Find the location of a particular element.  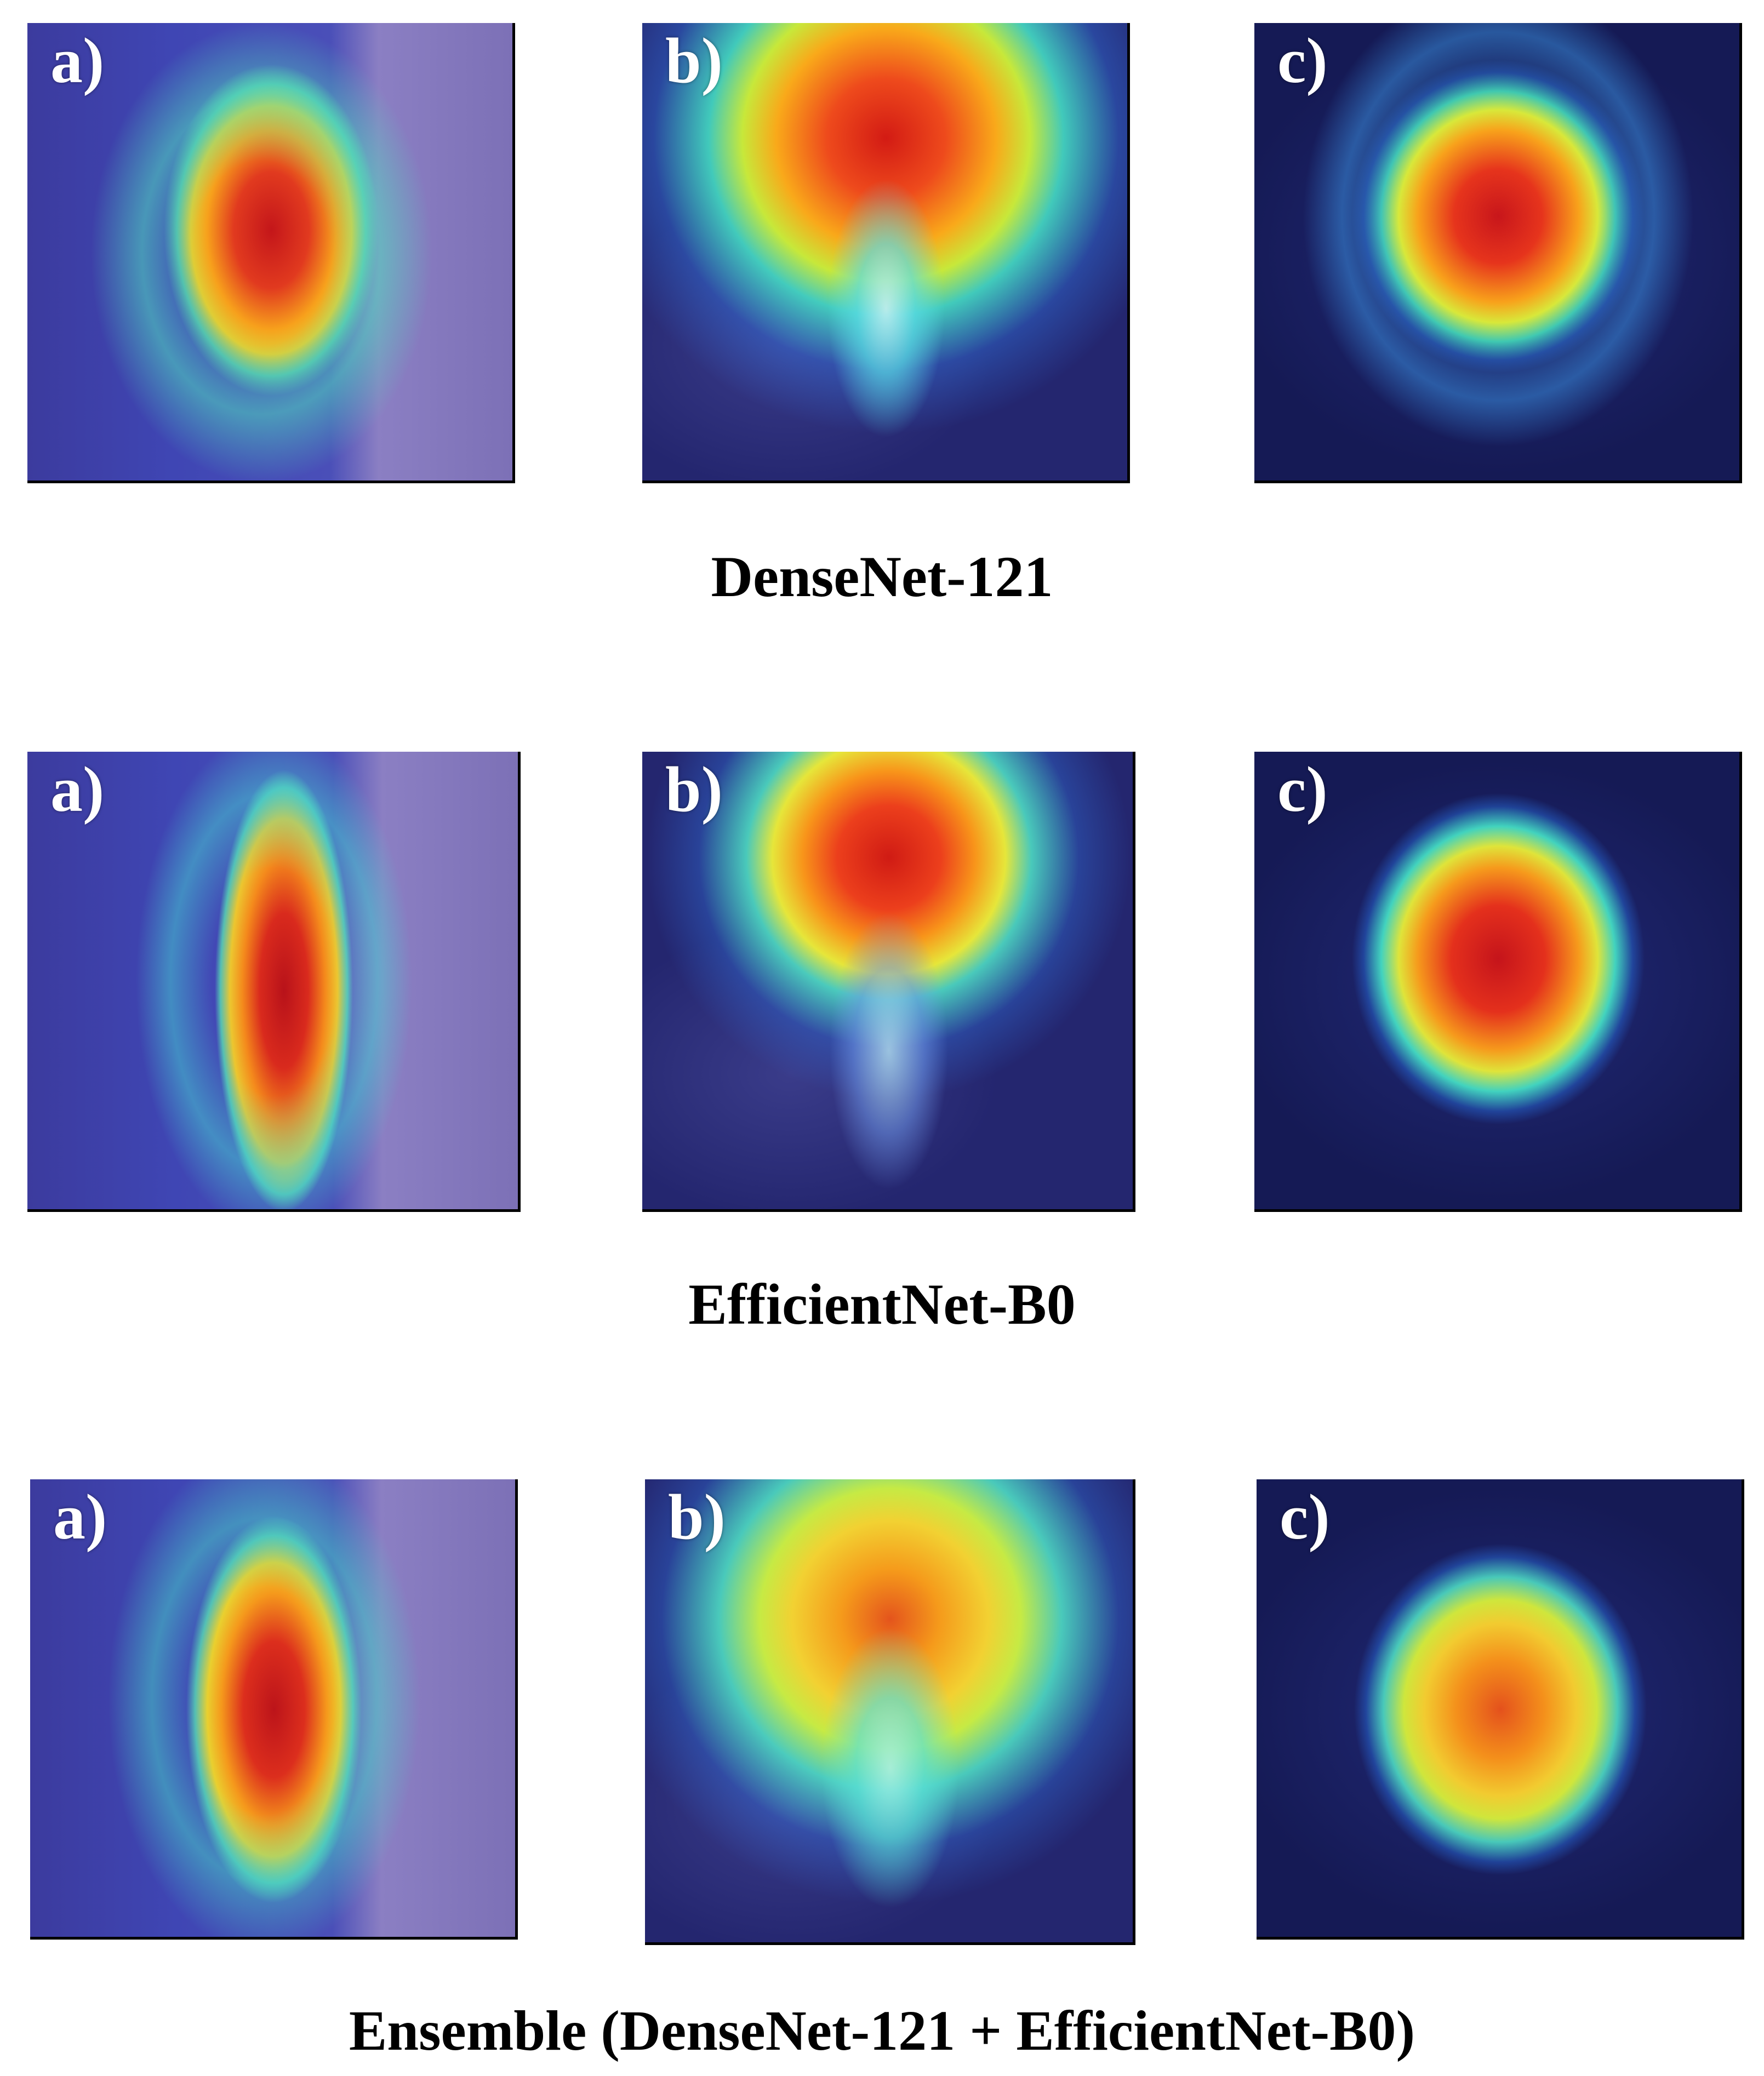

heatmap-panel-row3-c: c) is located at coordinates (1501, 1709).